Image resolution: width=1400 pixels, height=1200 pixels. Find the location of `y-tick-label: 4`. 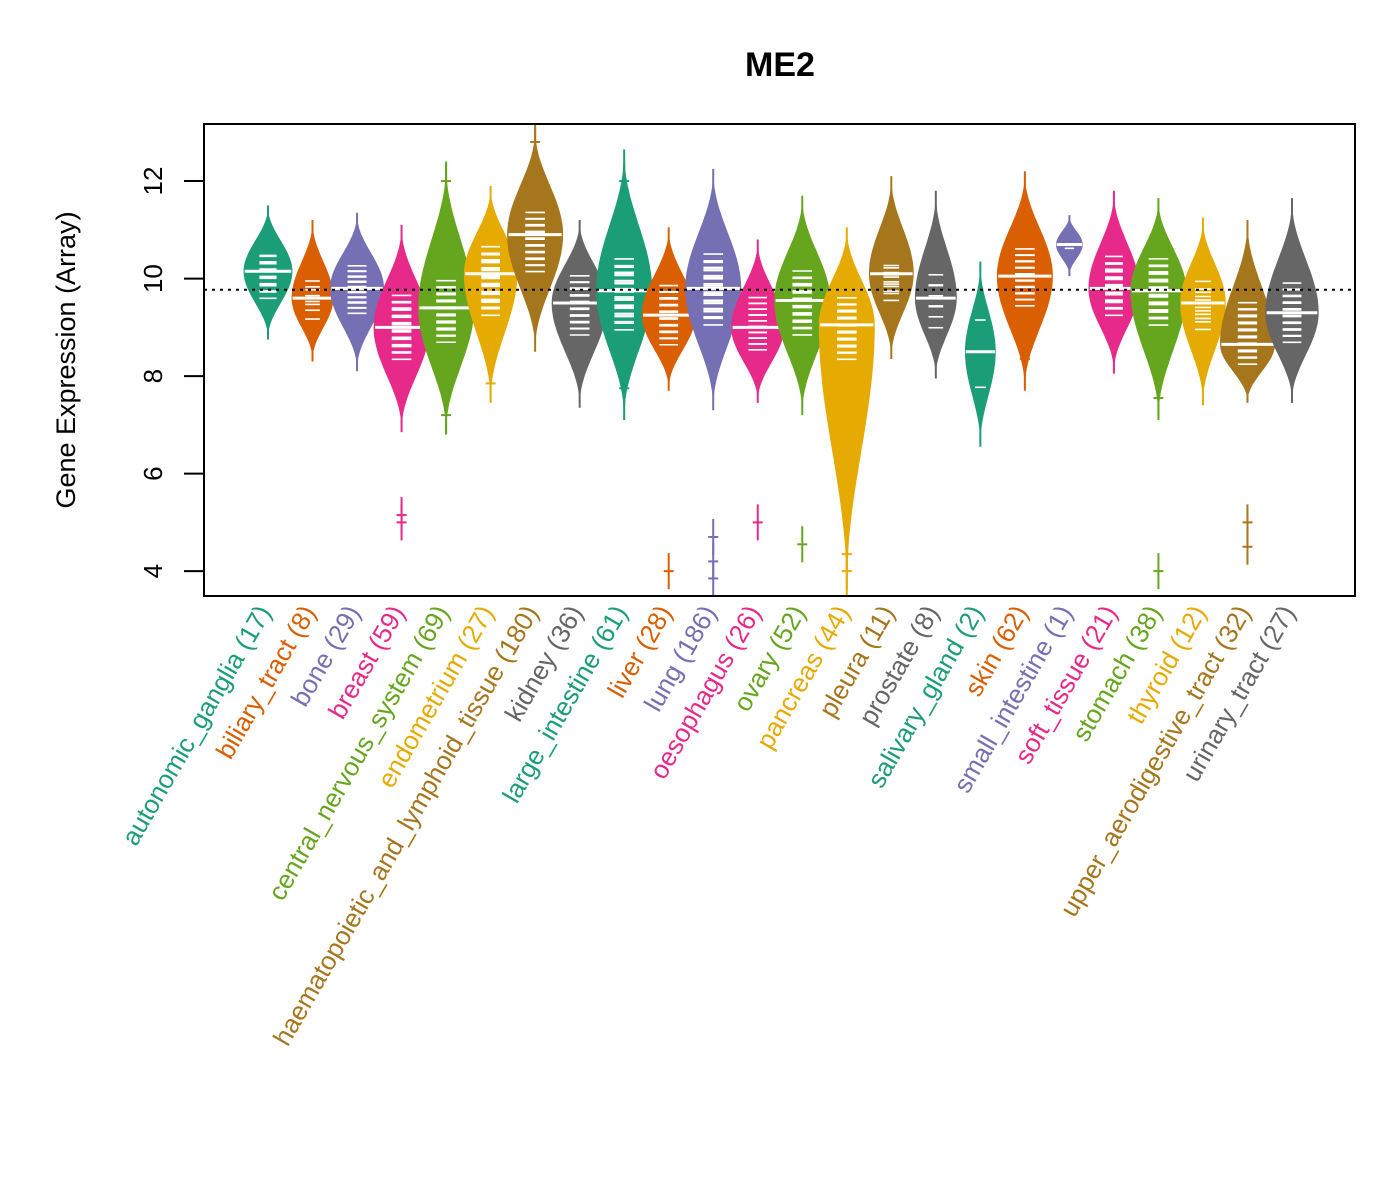

y-tick-label: 4 is located at coordinates (153, 571).